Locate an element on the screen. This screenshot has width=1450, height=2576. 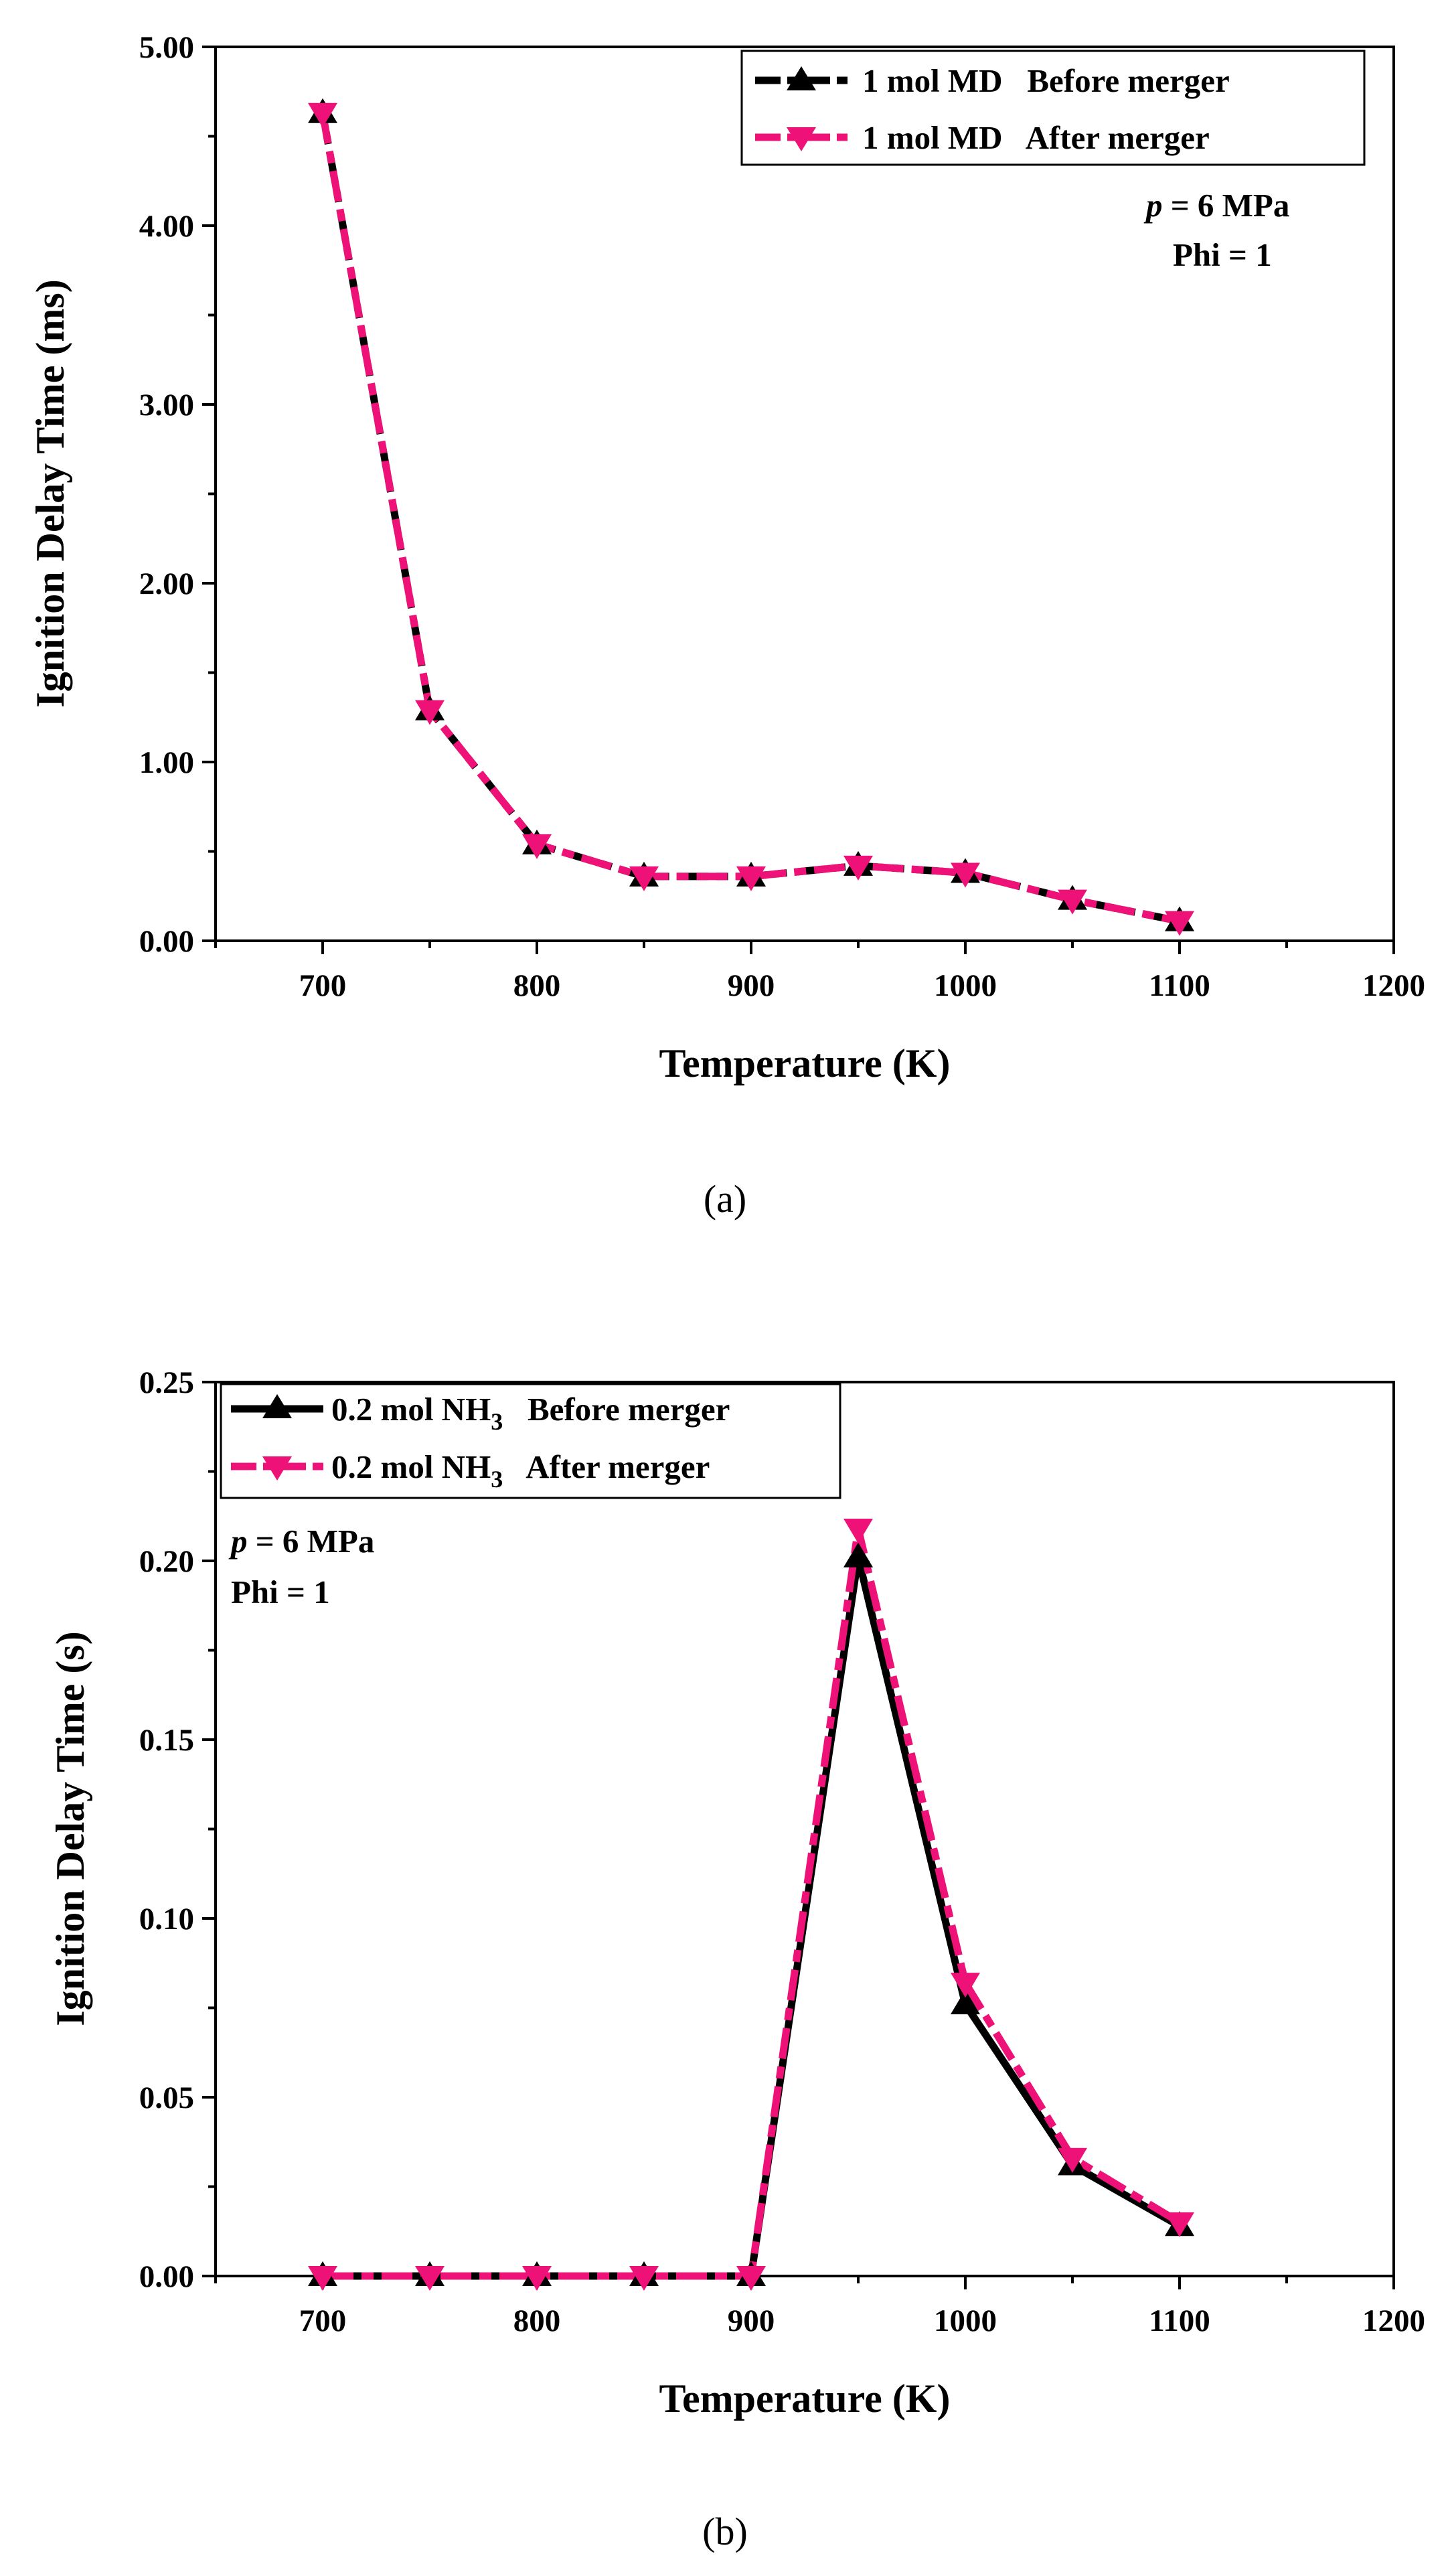
panel-a-phi-annotation: Phi = 1 is located at coordinates (1222, 254).